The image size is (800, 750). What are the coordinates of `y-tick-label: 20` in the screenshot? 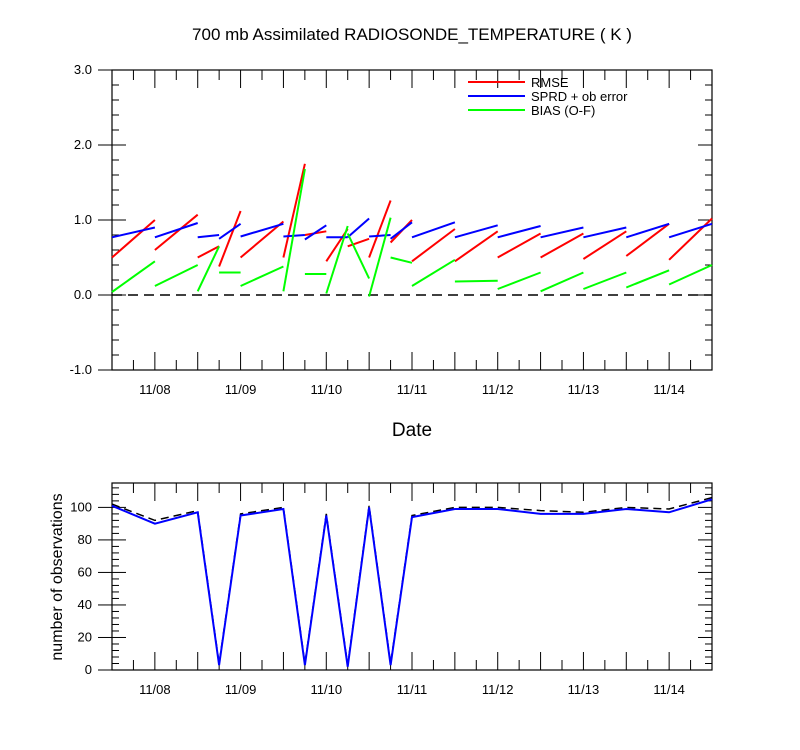 It's located at (85, 636).